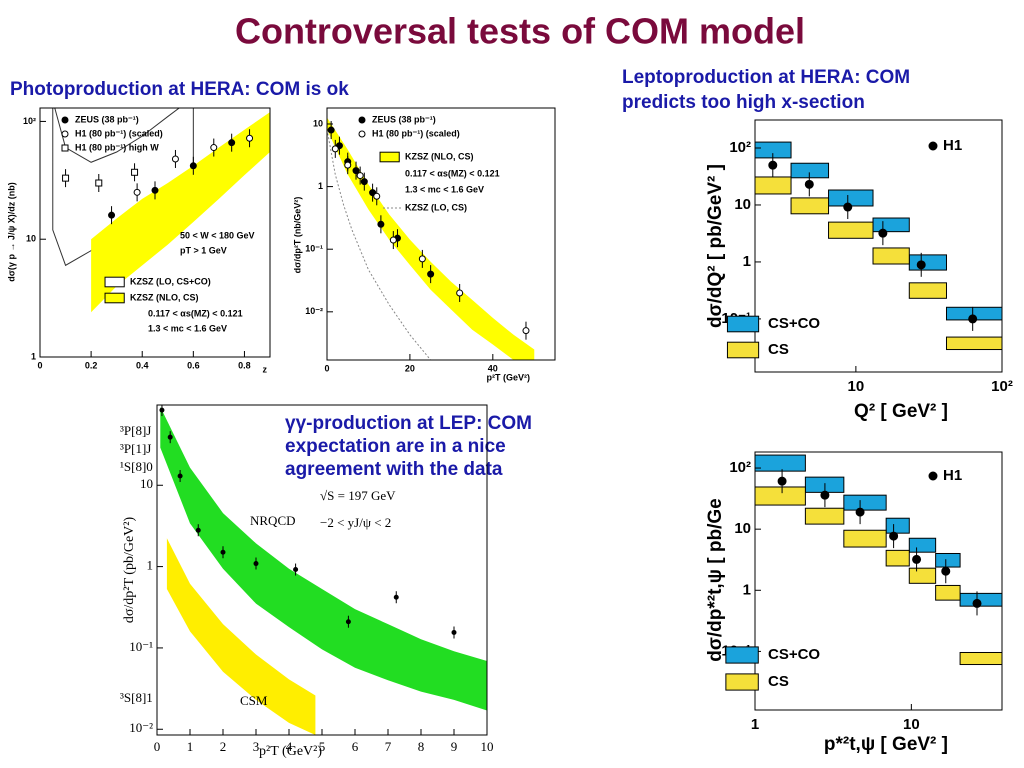  What do you see at coordinates (444, 189) in the screenshot?
I see `annotation: 1.3 < mc < 1.6 GeV` at bounding box center [444, 189].